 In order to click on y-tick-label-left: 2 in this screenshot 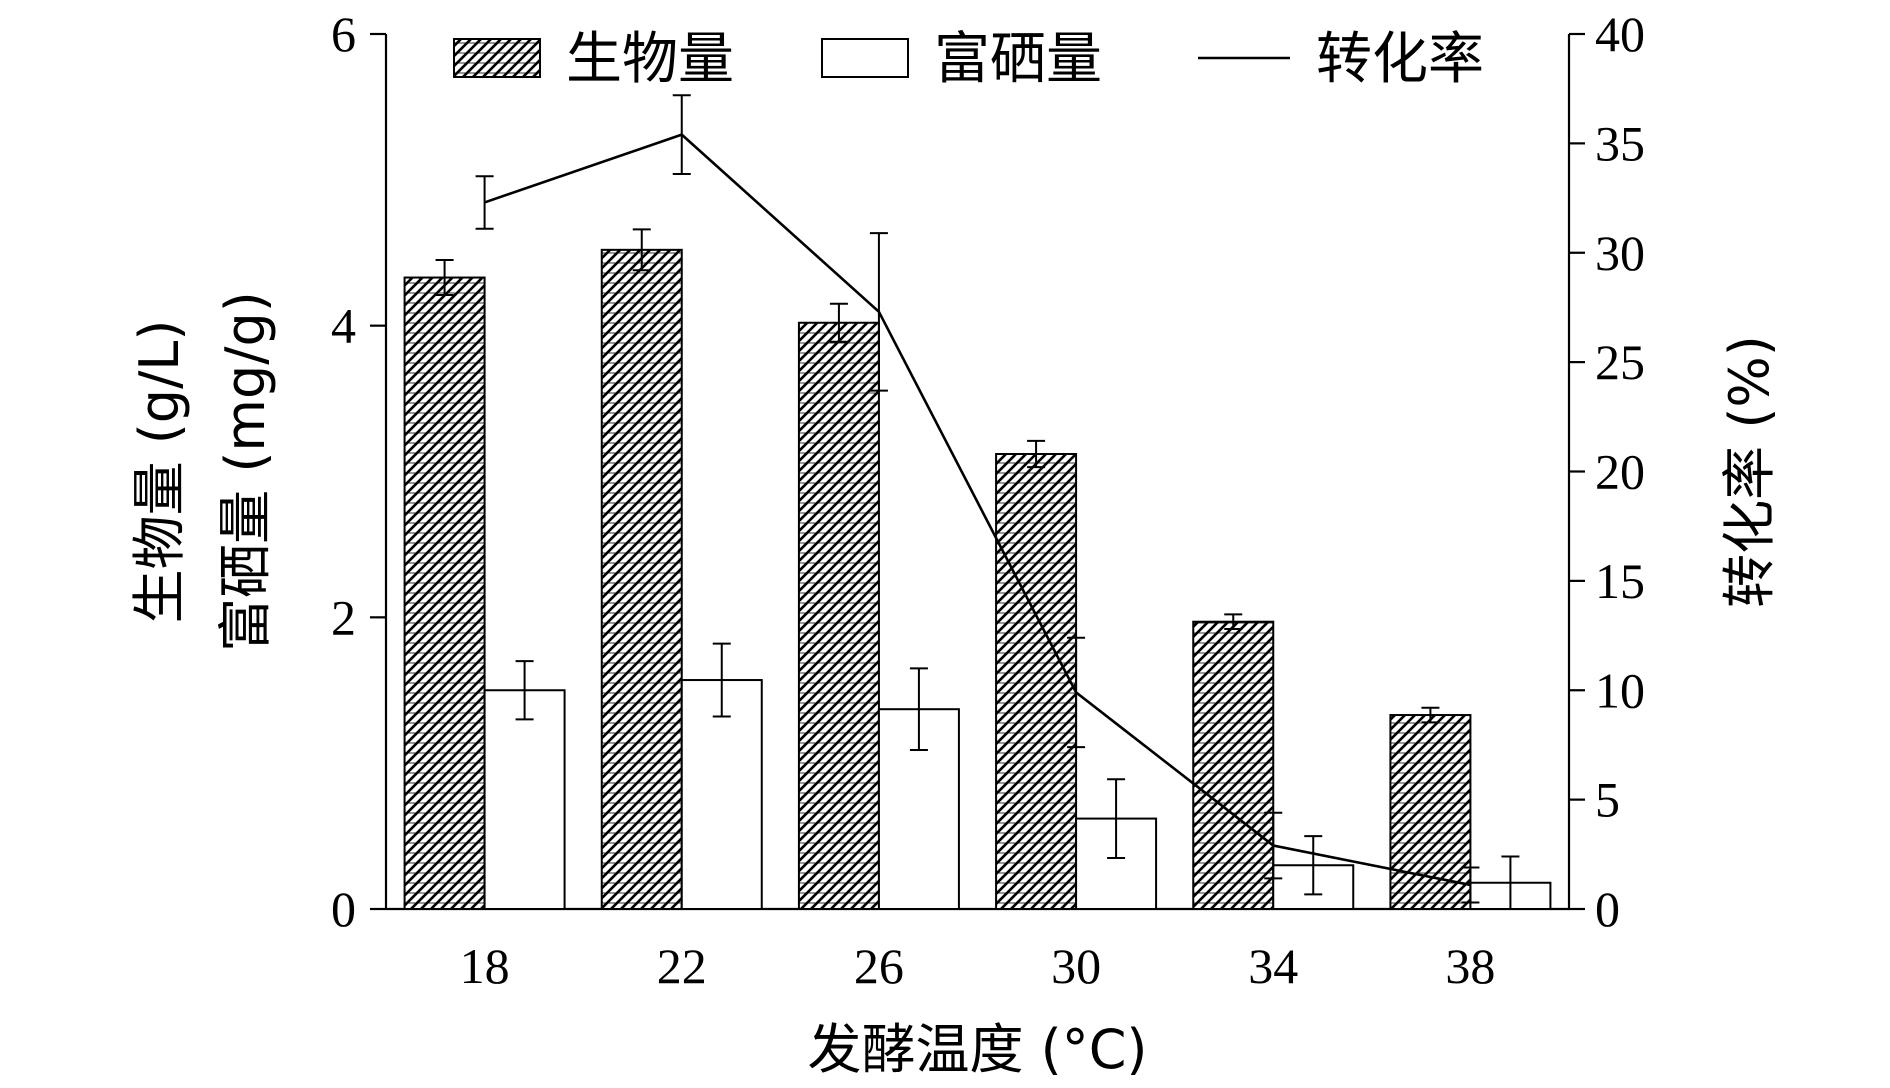, I will do `click(343, 617)`.